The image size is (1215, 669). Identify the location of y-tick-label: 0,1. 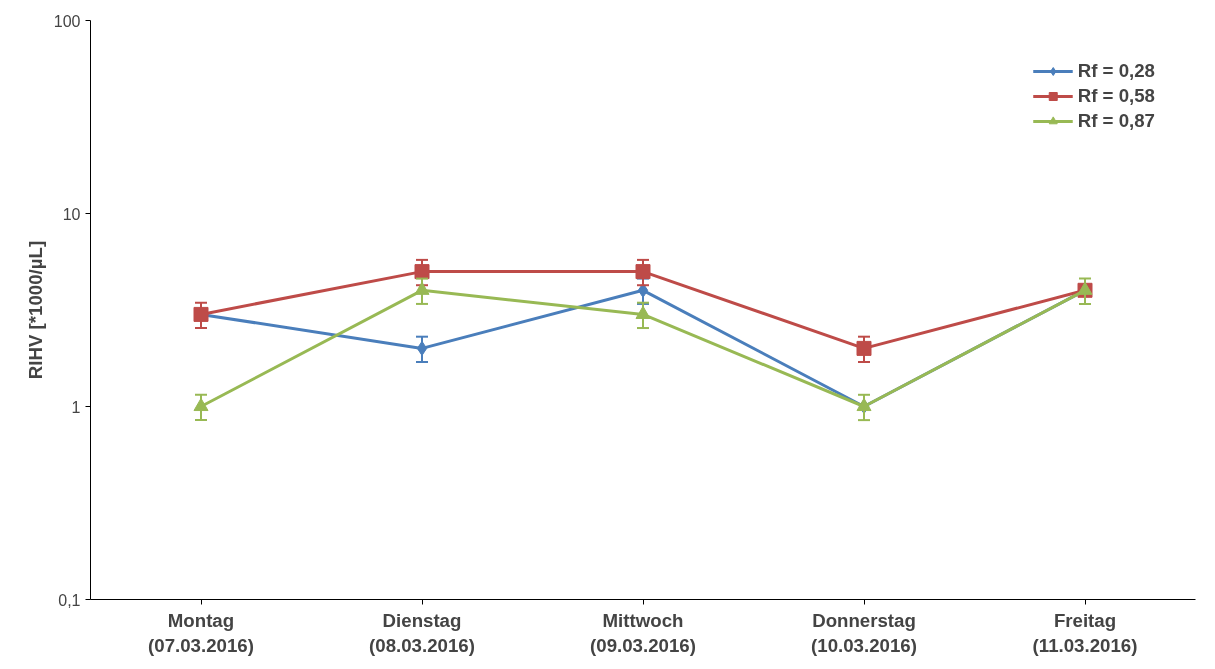
(69, 600).